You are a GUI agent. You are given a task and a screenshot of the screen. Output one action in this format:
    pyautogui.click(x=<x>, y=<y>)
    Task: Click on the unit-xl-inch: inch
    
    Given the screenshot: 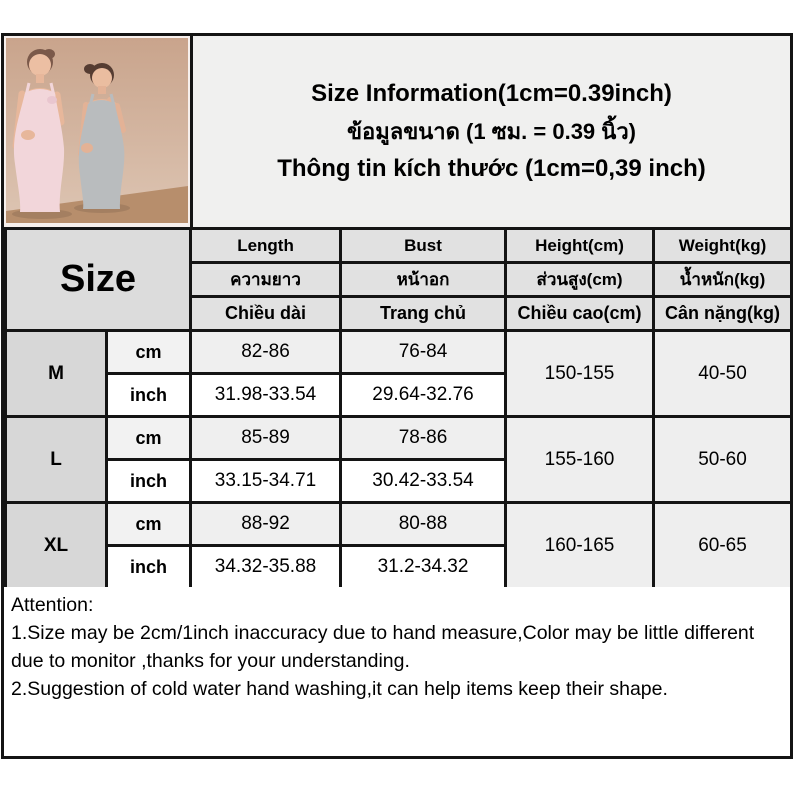 What is the action you would take?
    pyautogui.click(x=148, y=567)
    